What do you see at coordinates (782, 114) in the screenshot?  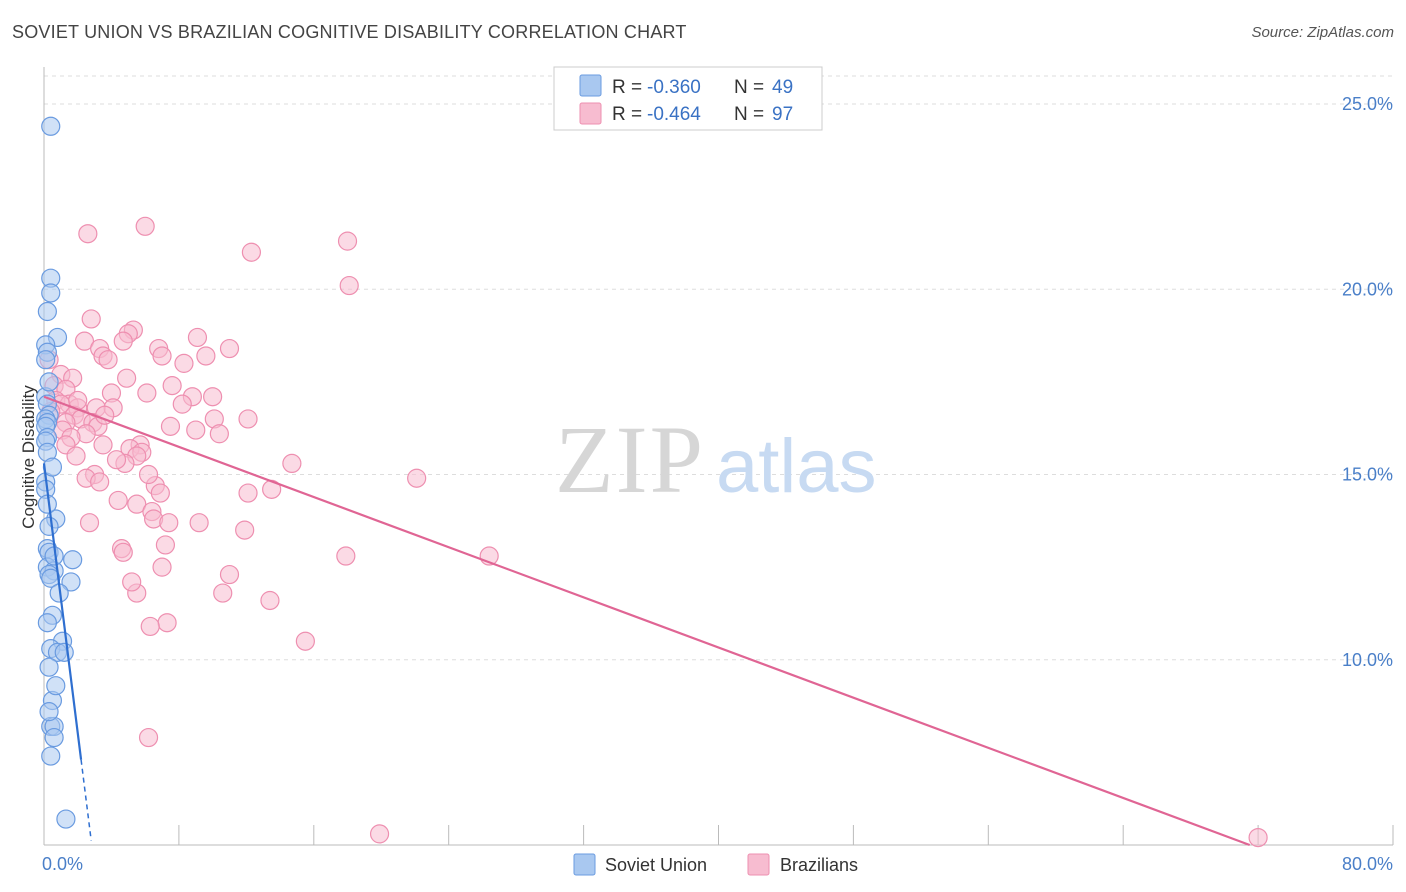 I see `legend-n-value-2: 97` at bounding box center [782, 114].